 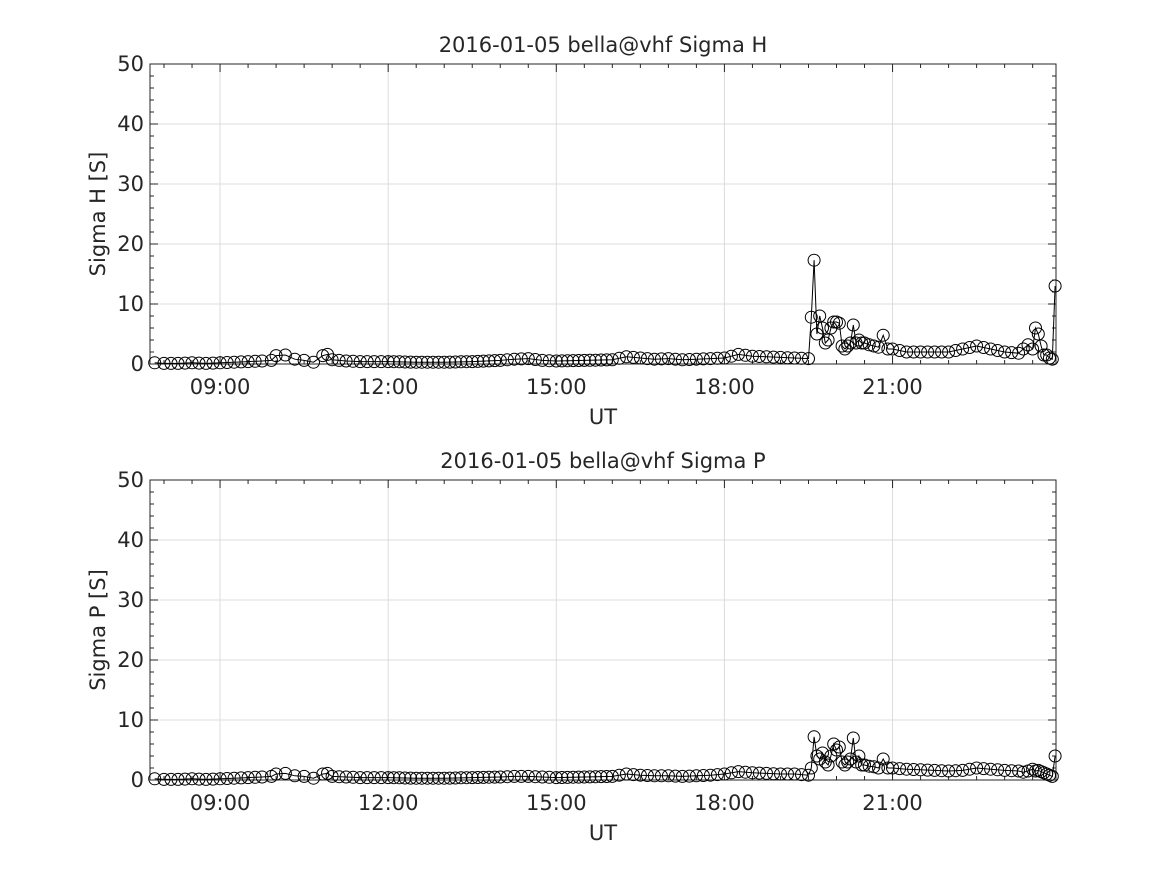 I want to click on x-tick-label: 18:00, so click(x=724, y=803).